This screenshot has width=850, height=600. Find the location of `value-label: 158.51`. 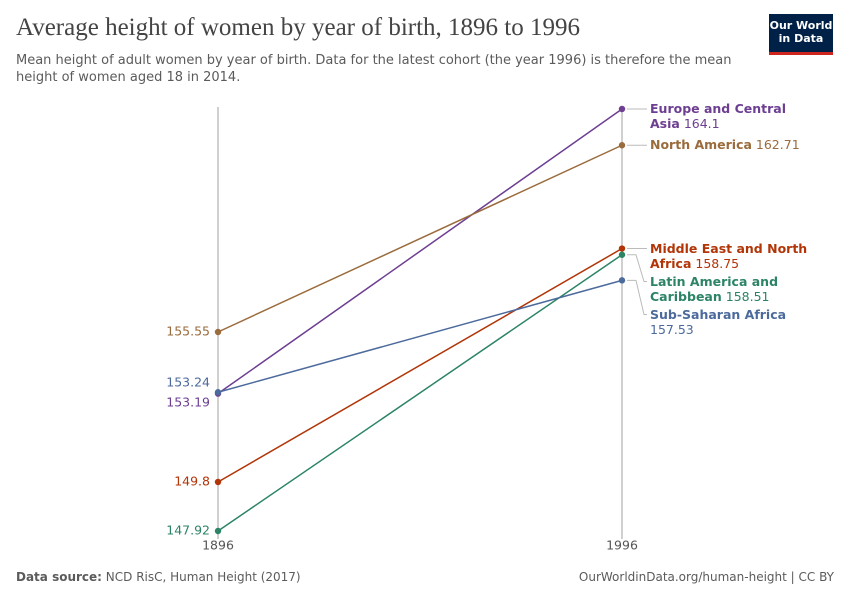

value-label: 158.51 is located at coordinates (747, 296).